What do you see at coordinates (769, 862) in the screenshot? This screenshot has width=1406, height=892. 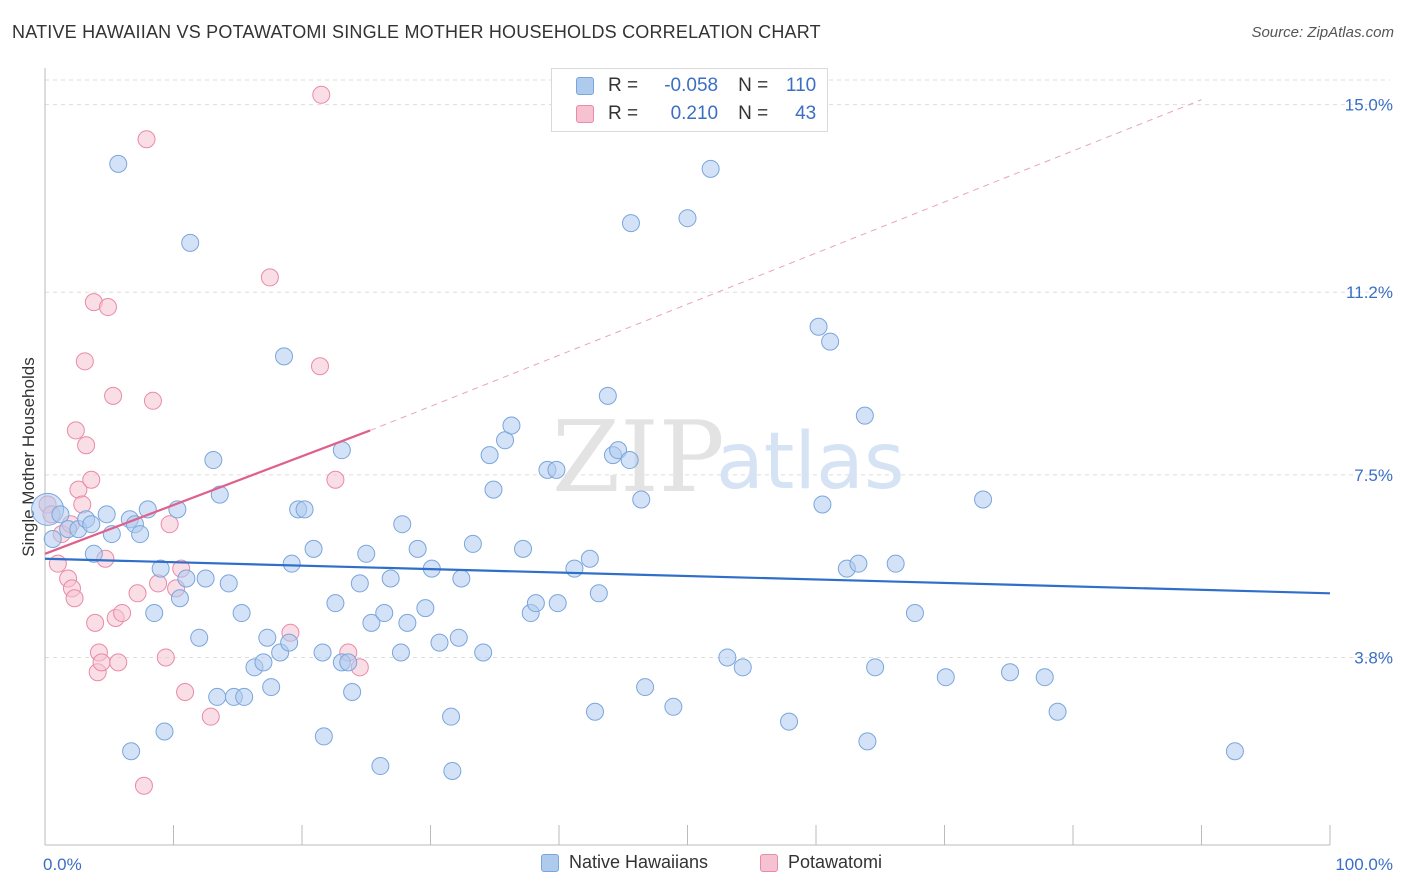 I see `pink-swatch` at bounding box center [769, 862].